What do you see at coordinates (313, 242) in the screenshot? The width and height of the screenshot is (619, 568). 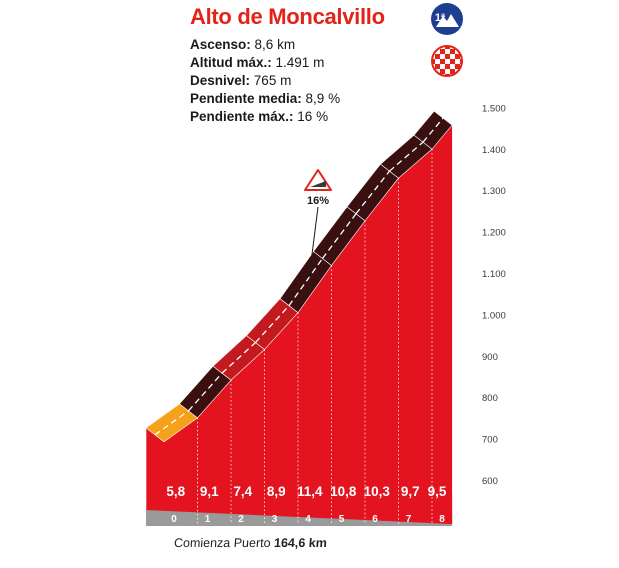 I see `max-gradient-leader` at bounding box center [313, 242].